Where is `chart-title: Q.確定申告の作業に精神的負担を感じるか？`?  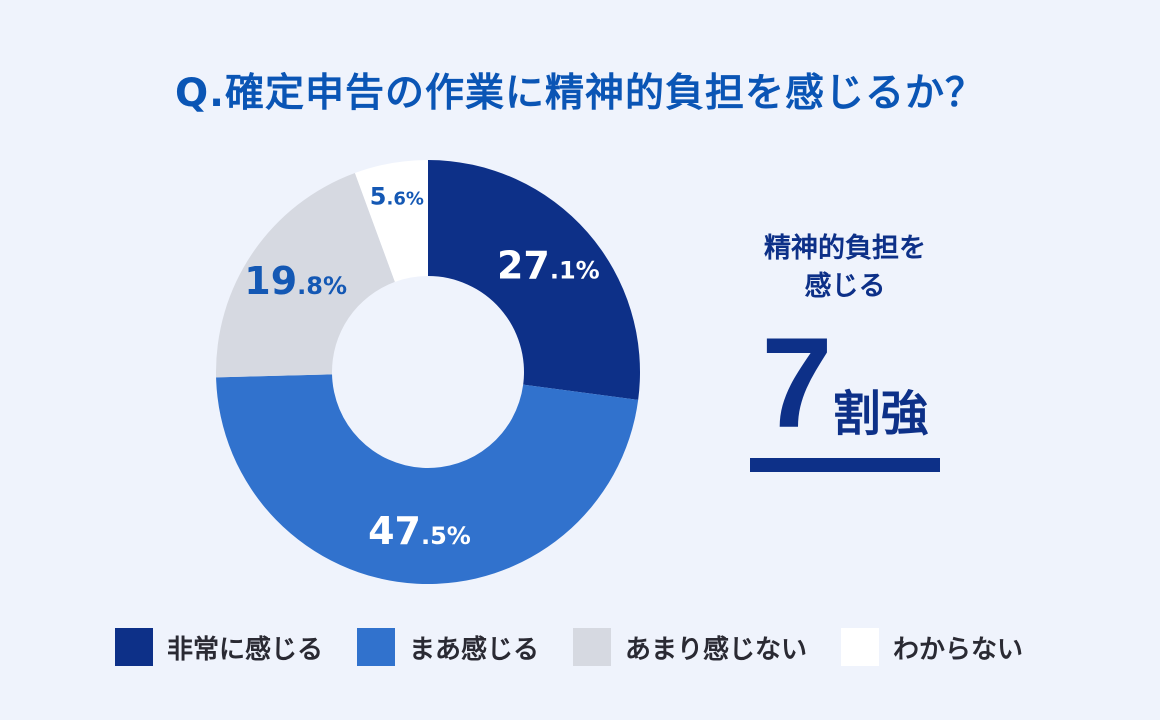
chart-title: Q.確定申告の作業に精神的負担を感じるか？ is located at coordinates (580, 93).